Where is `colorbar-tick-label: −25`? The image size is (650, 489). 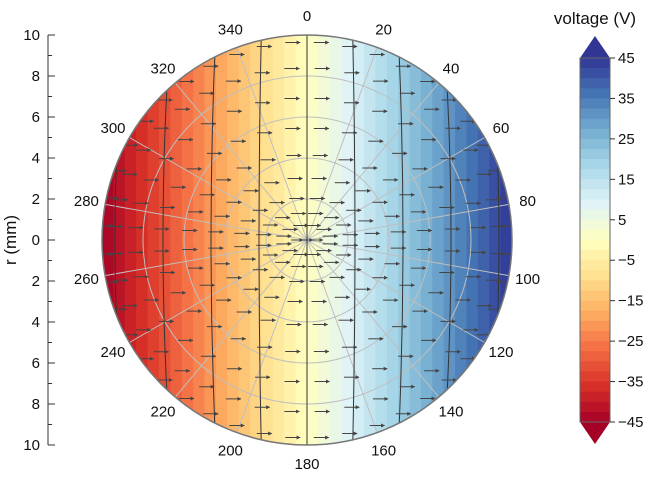 colorbar-tick-label: −25 is located at coordinates (630, 341).